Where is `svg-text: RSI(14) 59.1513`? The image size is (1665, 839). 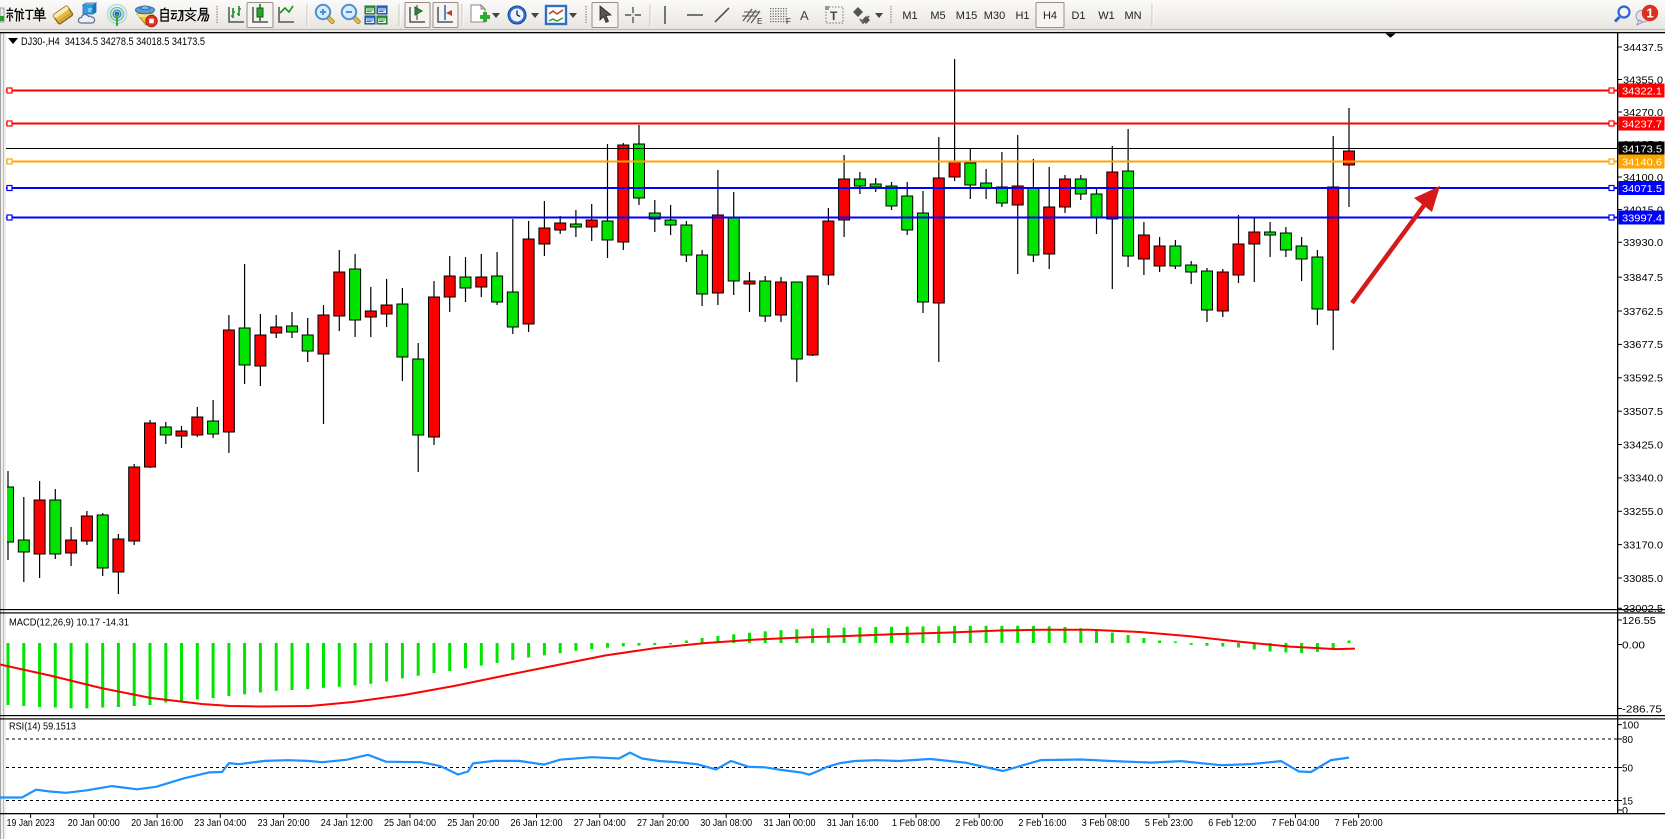
svg-text: RSI(14) 59.1513 is located at coordinates (42, 727).